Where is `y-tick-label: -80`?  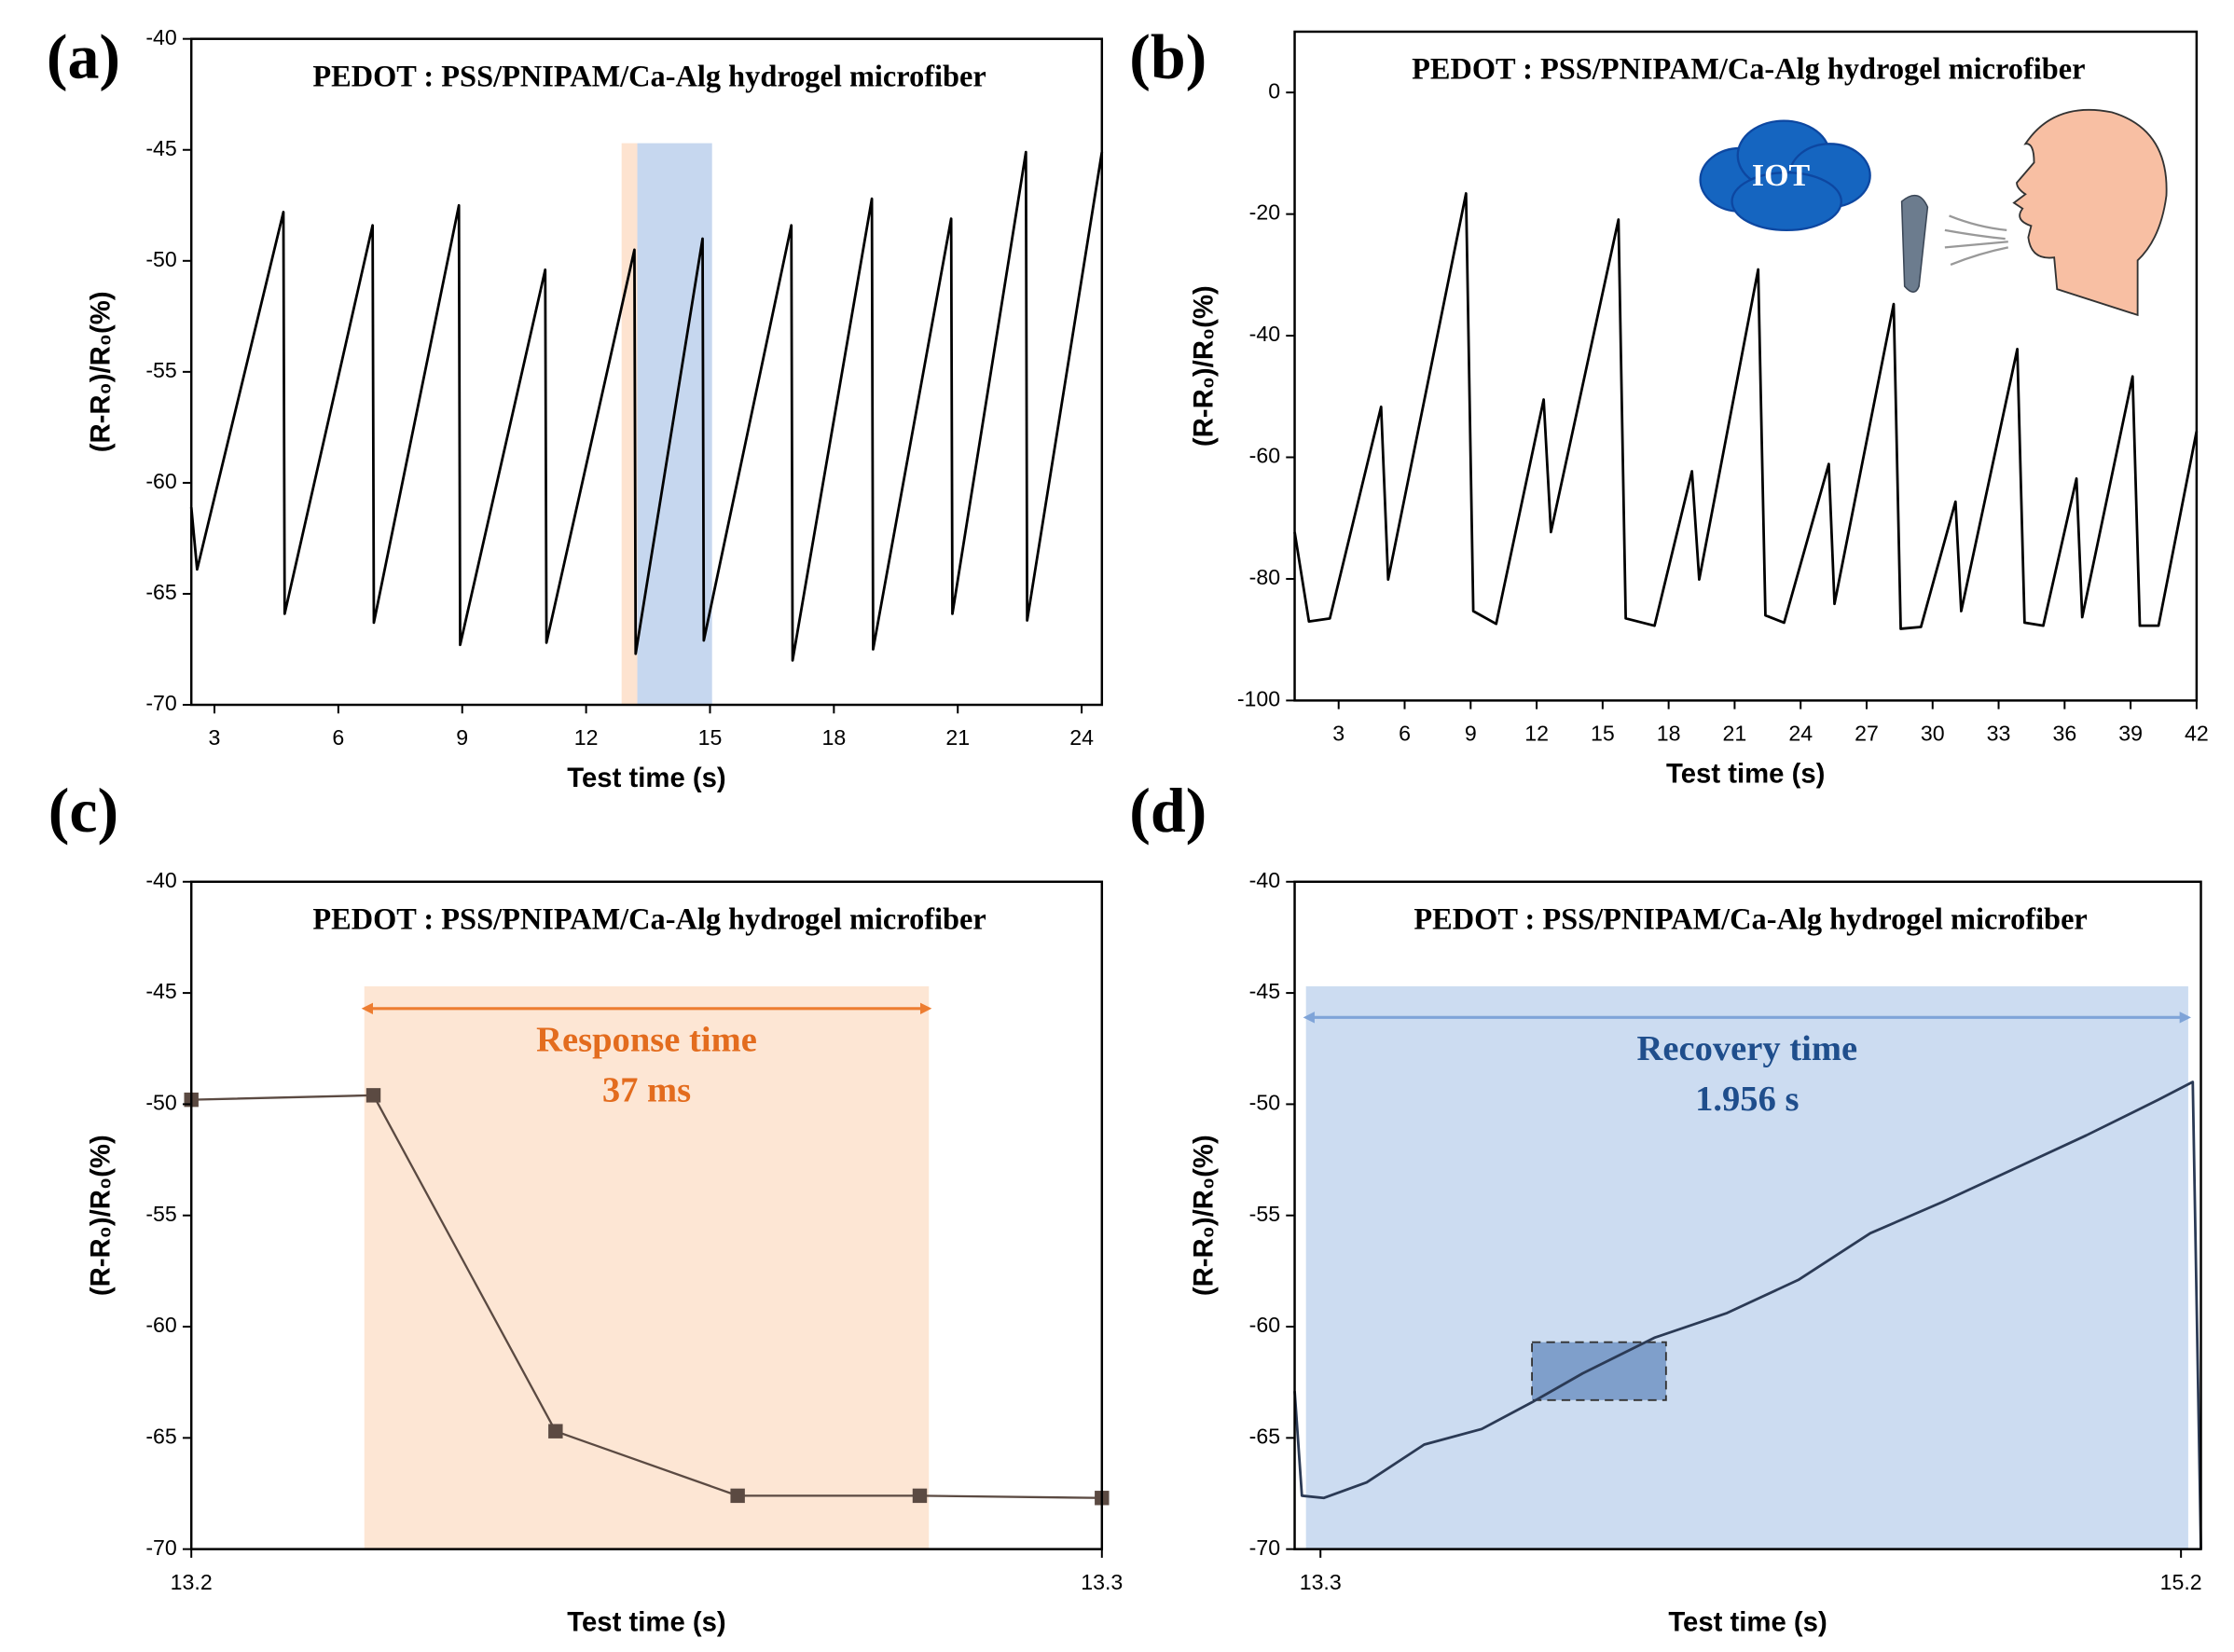 y-tick-label: -80 is located at coordinates (1264, 577).